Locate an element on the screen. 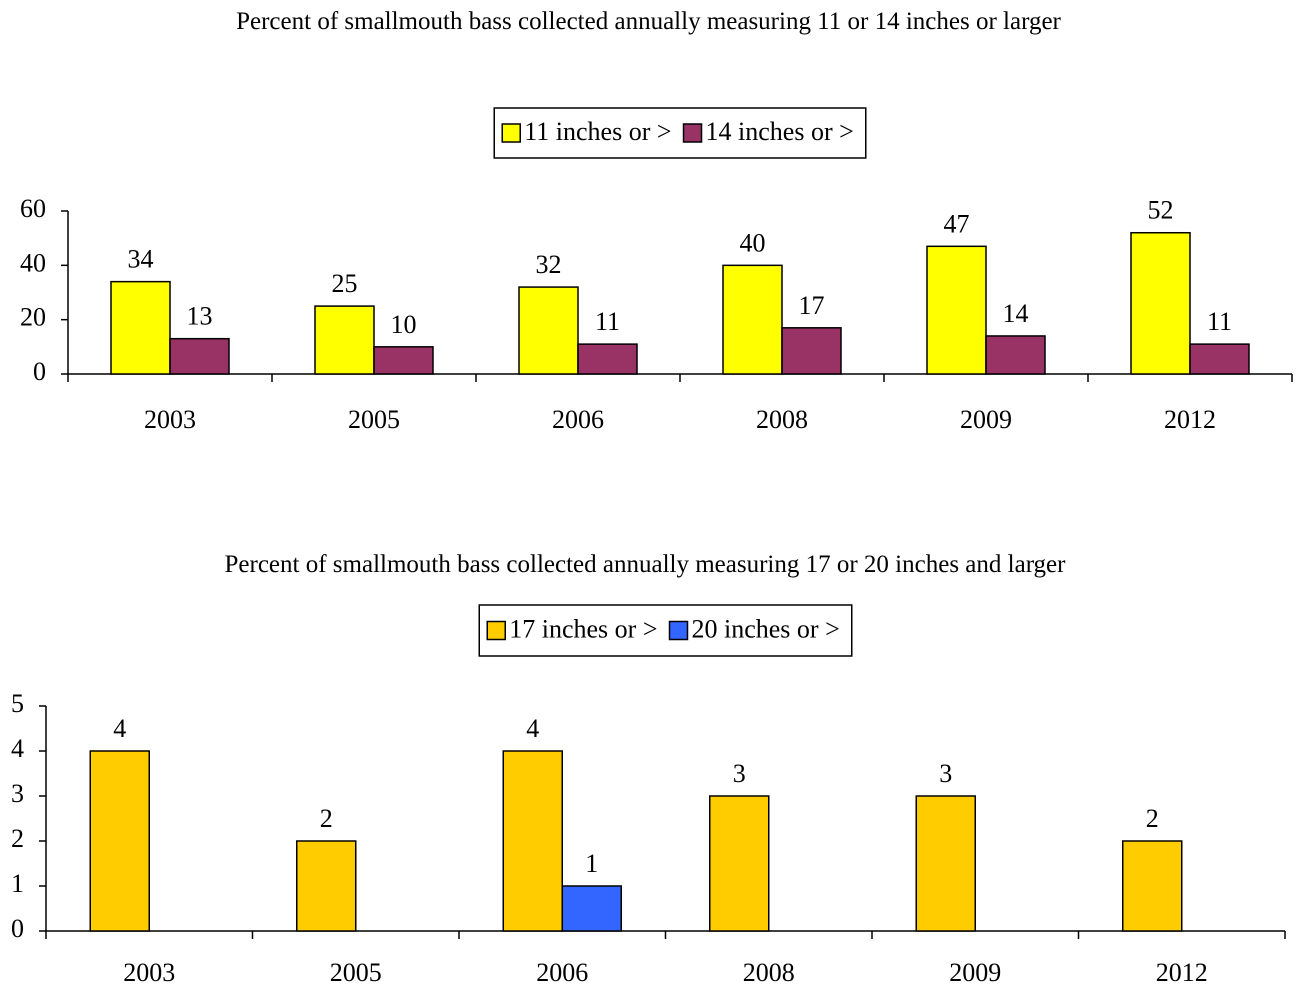 Image resolution: width=1297 pixels, height=990 pixels. y-tick-label: 4 is located at coordinates (17, 748).